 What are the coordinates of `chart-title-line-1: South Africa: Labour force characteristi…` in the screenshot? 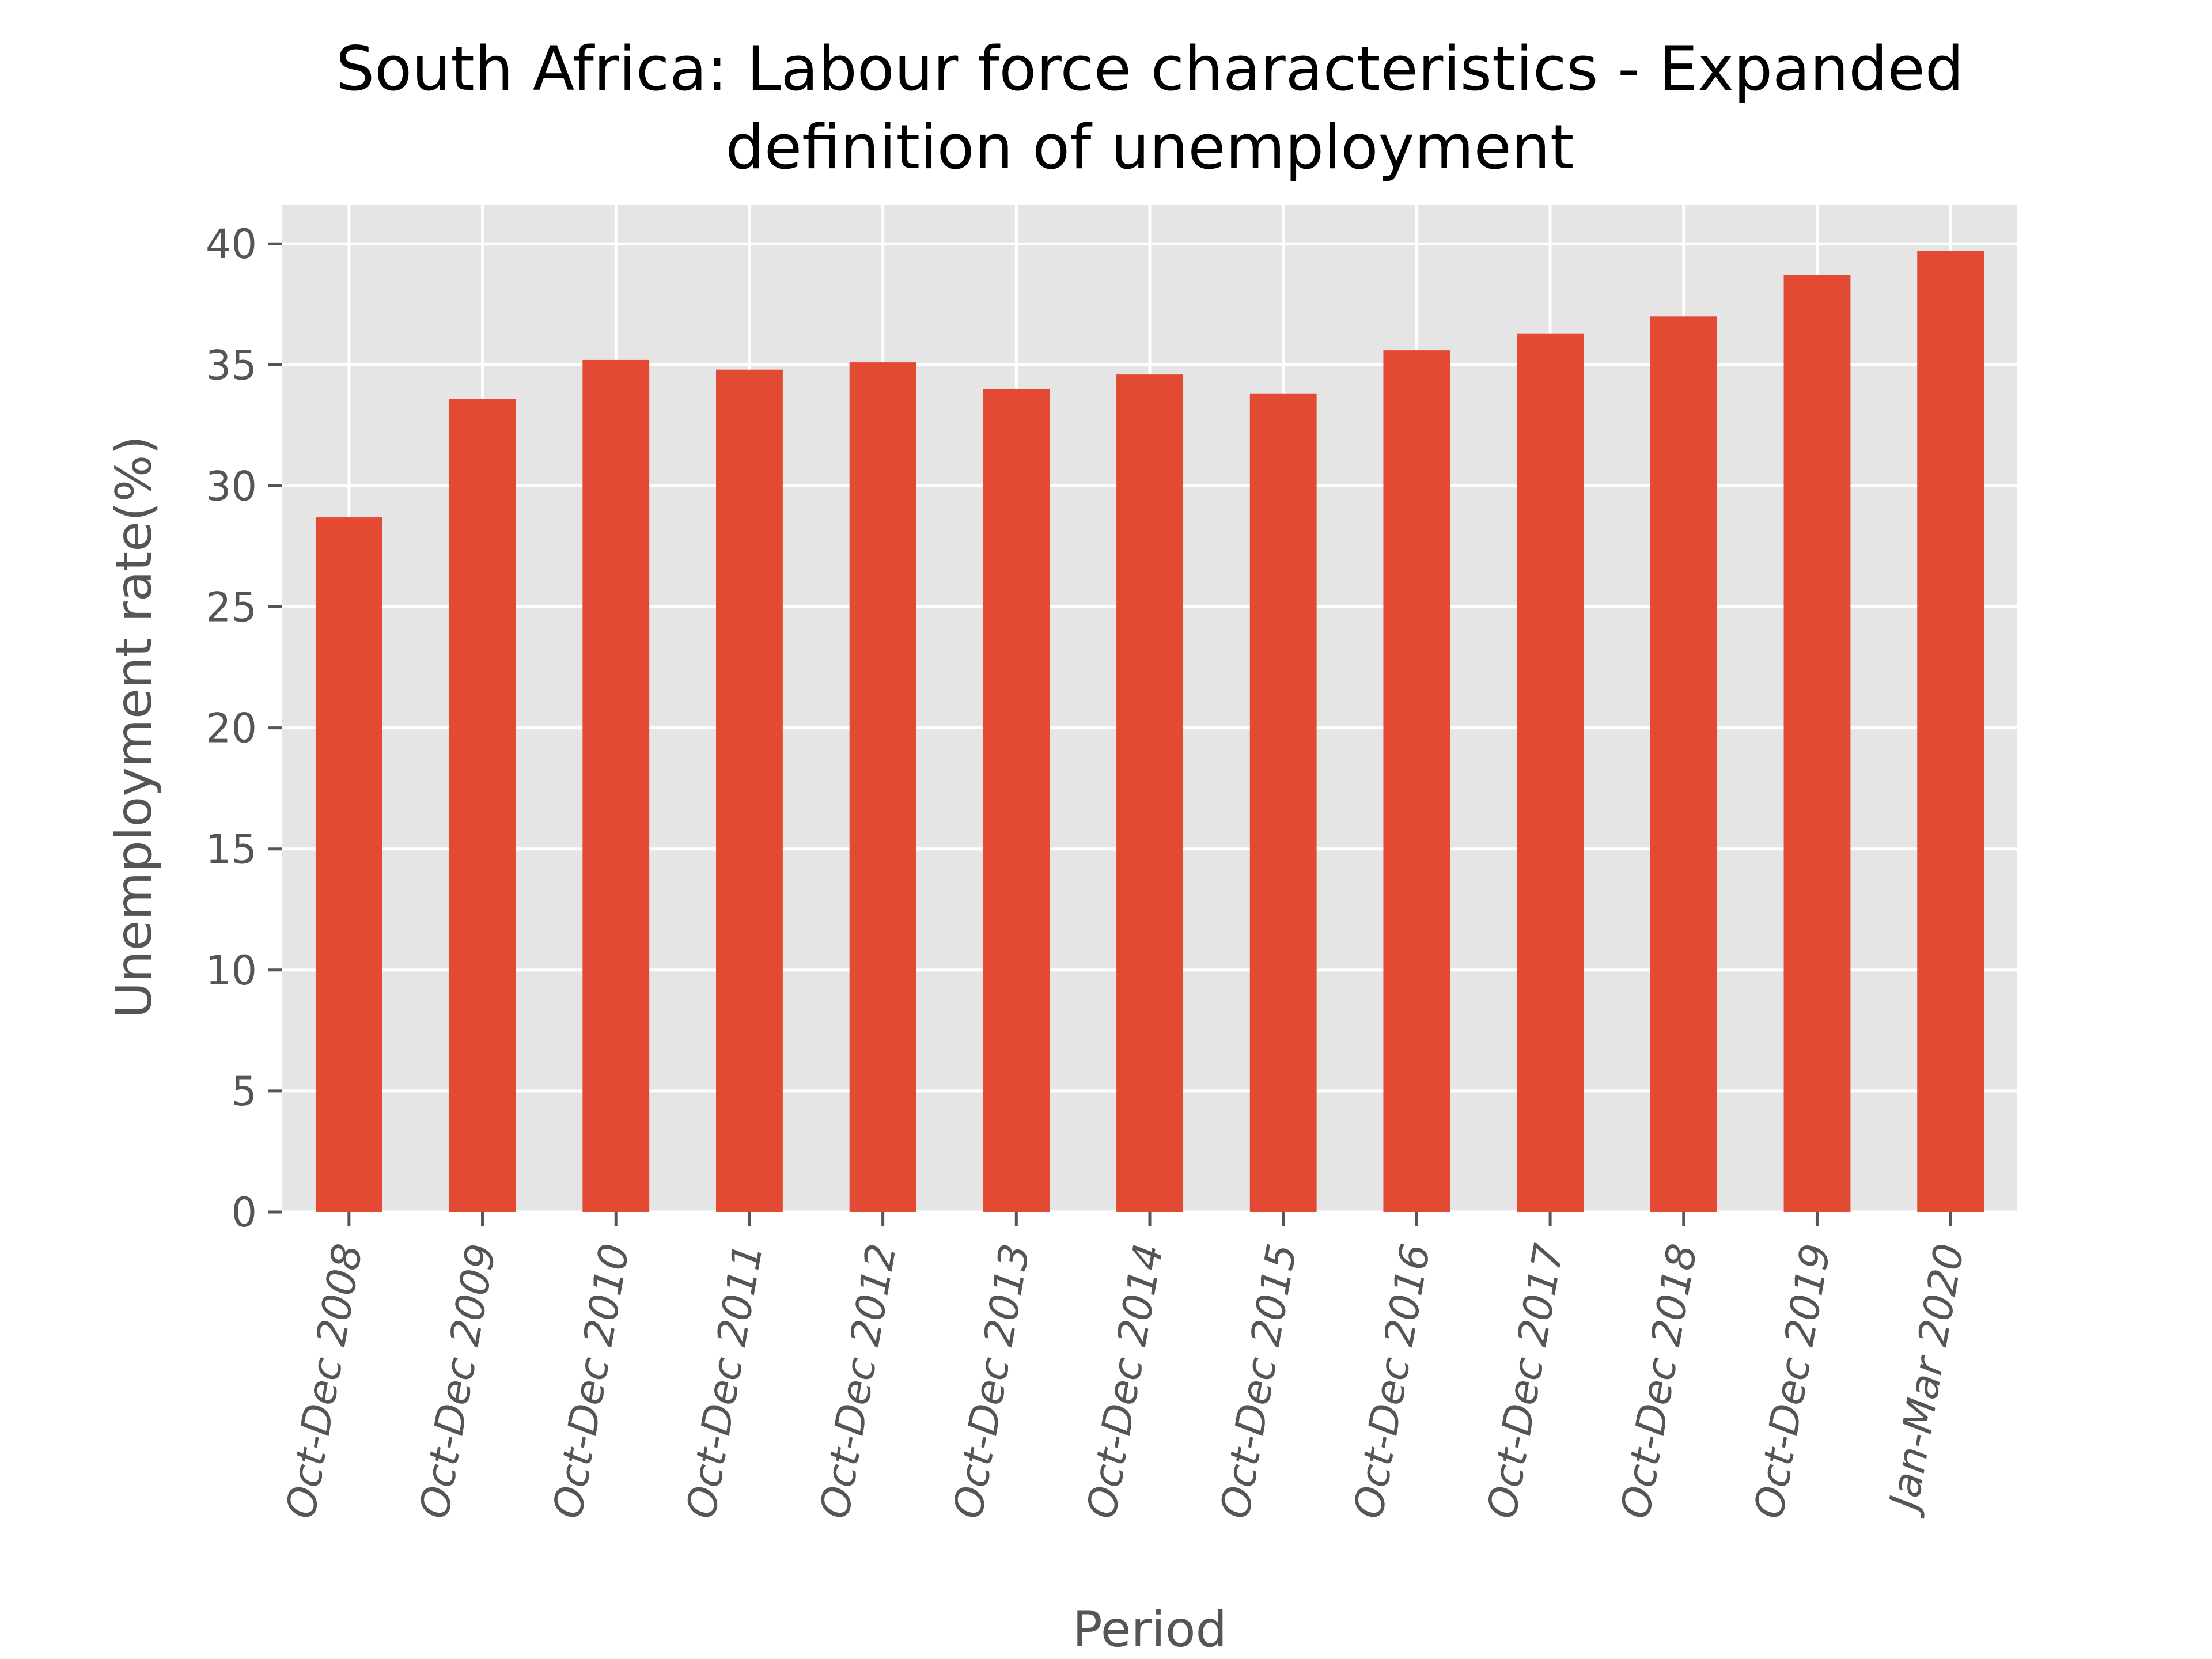 It's located at (1150, 68).